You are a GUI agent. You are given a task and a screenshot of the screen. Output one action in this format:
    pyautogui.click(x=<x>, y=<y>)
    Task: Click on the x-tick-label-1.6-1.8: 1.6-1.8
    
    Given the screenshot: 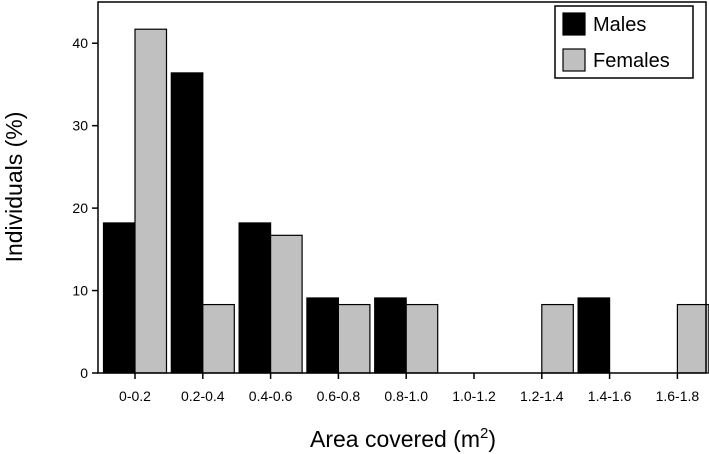 What is the action you would take?
    pyautogui.click(x=678, y=396)
    